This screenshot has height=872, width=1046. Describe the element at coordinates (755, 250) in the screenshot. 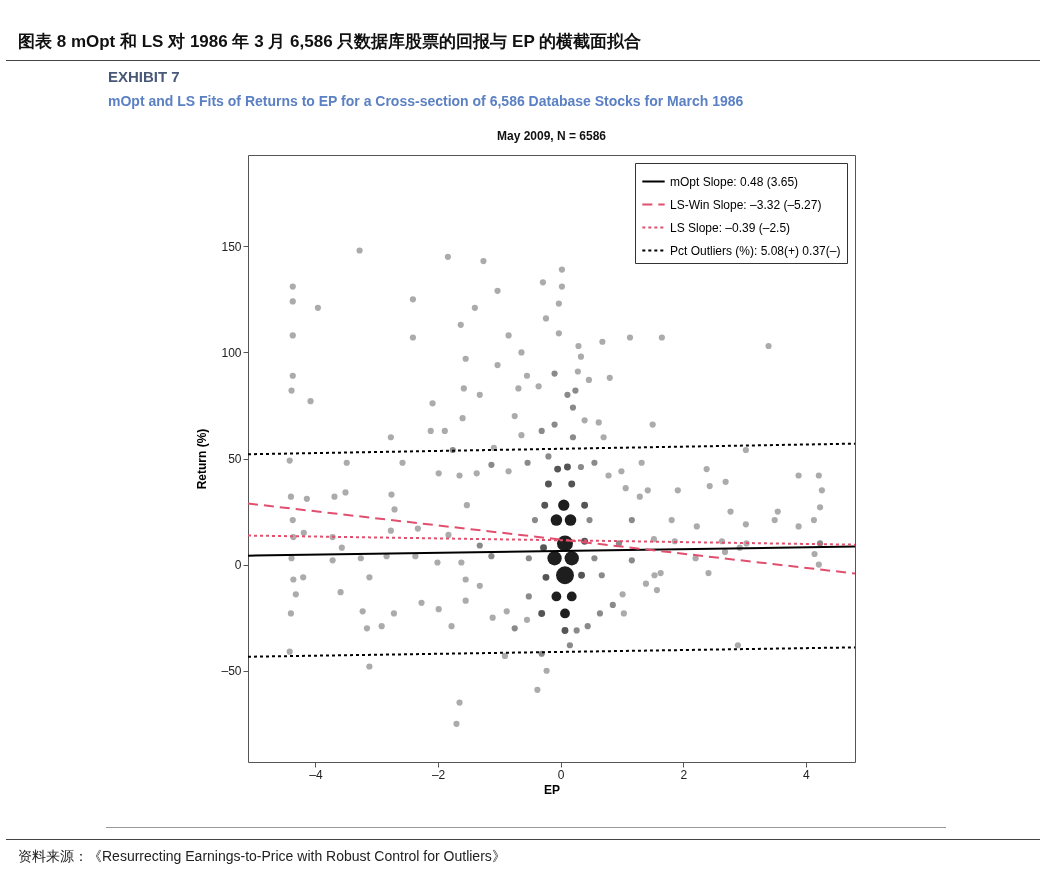

I see `legend-label: Pct Outliers (%): 5.08(+) 0.37(–)` at that location.